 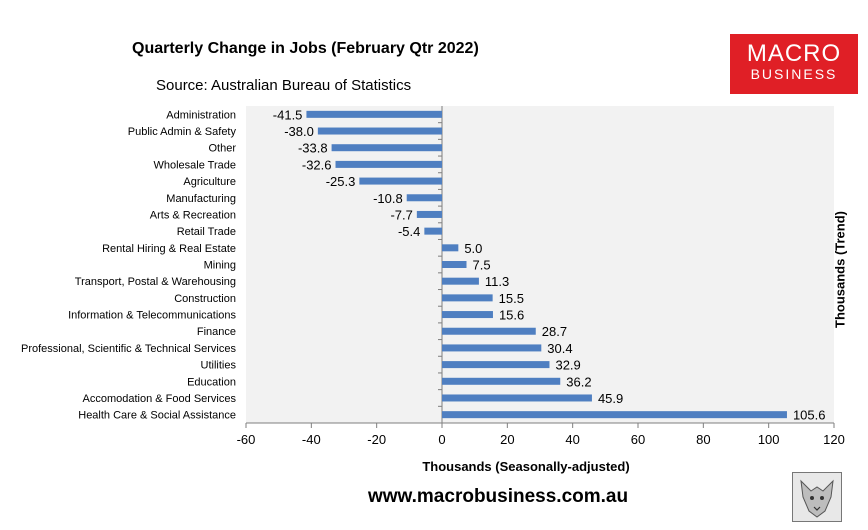 I want to click on category-label: Accomodation & Food Services, so click(x=160, y=399).